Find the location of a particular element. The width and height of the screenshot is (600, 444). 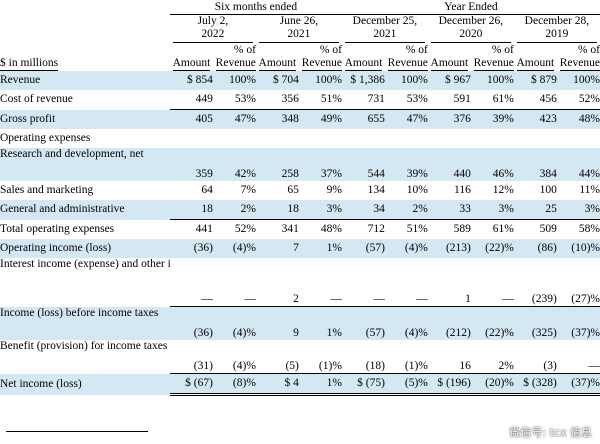

pct-revenue-cell: 44% is located at coordinates (578, 164).